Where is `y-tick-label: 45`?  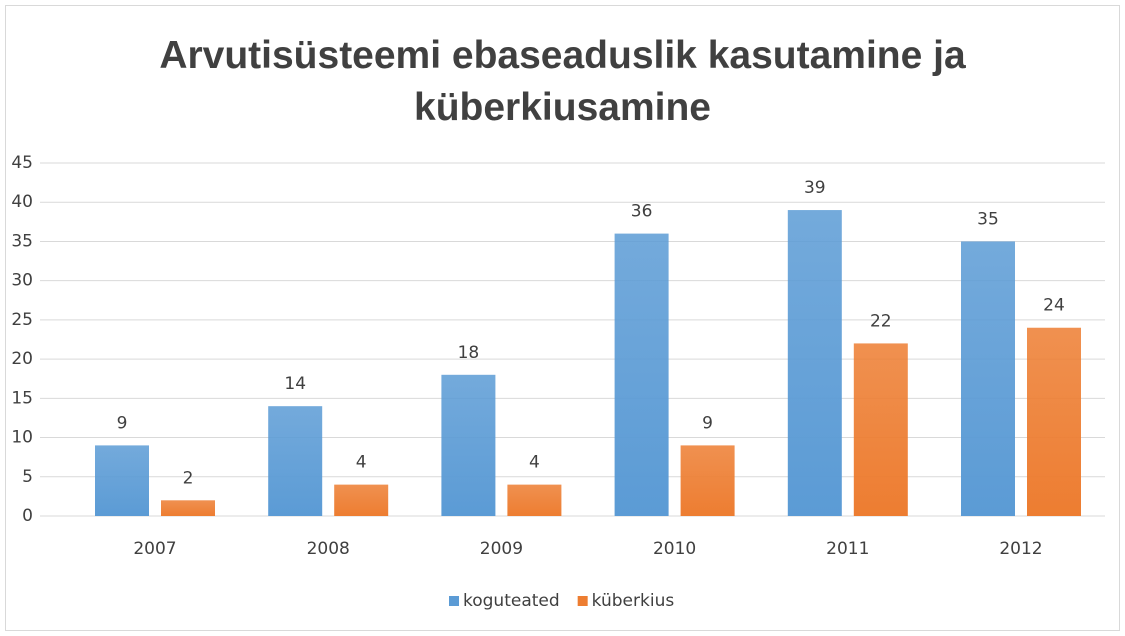
y-tick-label: 45 is located at coordinates (22, 163).